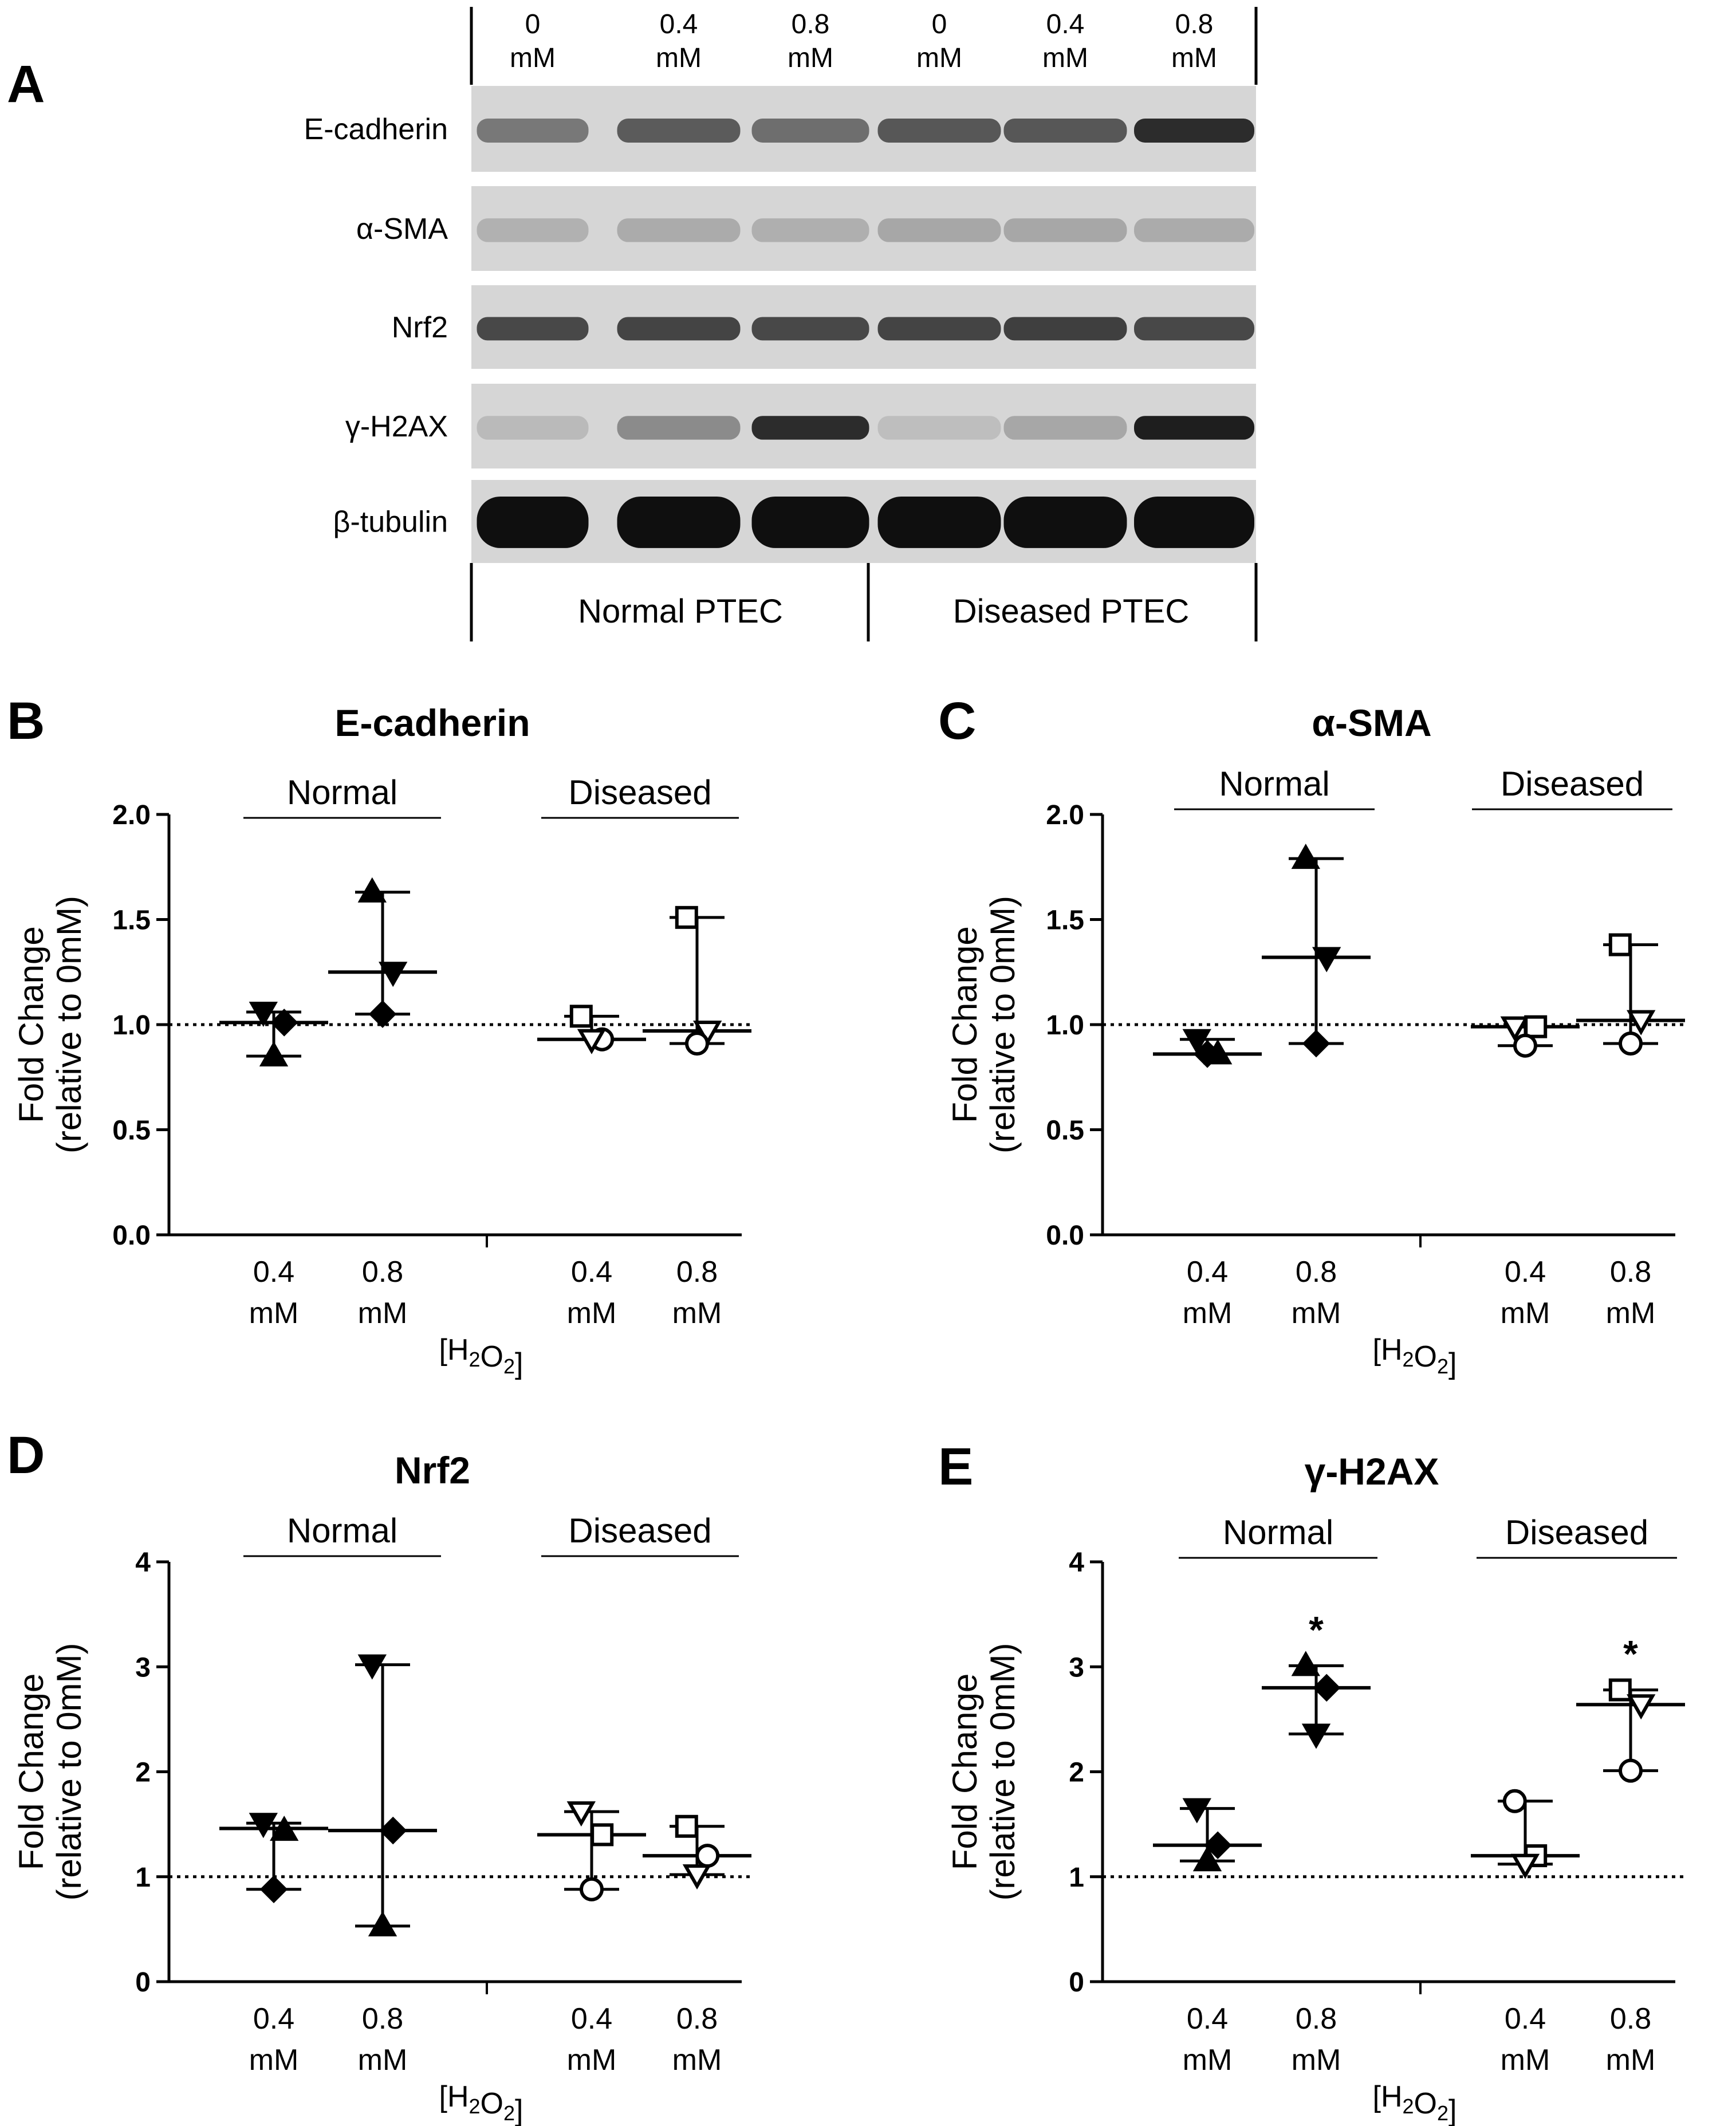 The height and width of the screenshot is (2126, 1736). Describe the element at coordinates (376, 129) in the screenshot. I see `blot-row-label: E-cadherin` at that location.